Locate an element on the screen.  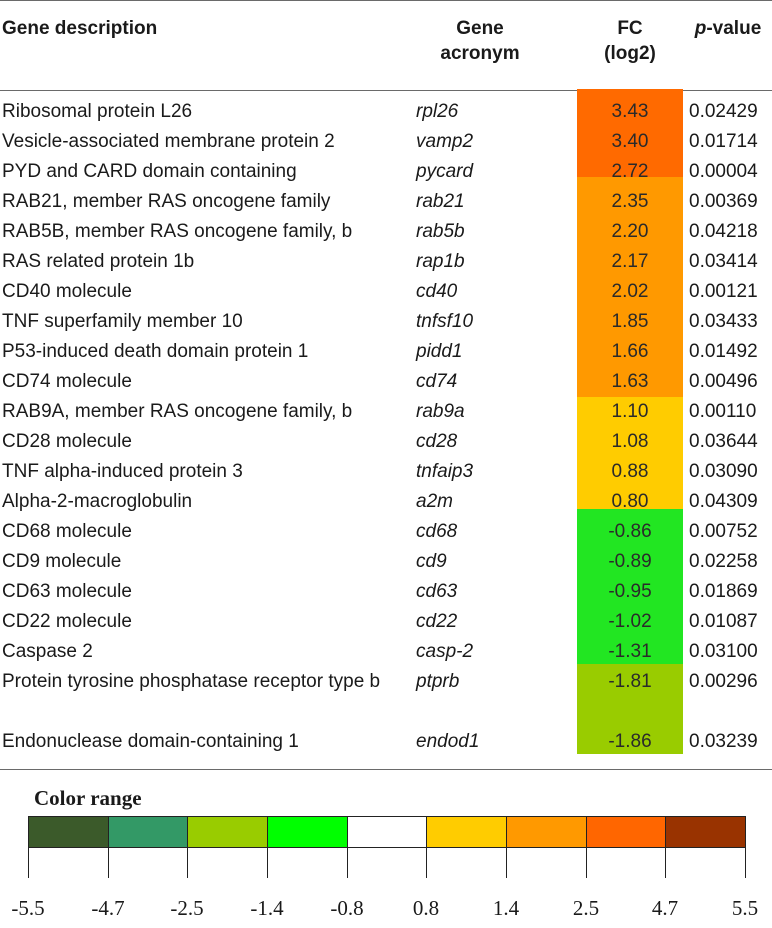
fc-value-cell: 2.02 is located at coordinates (630, 291).